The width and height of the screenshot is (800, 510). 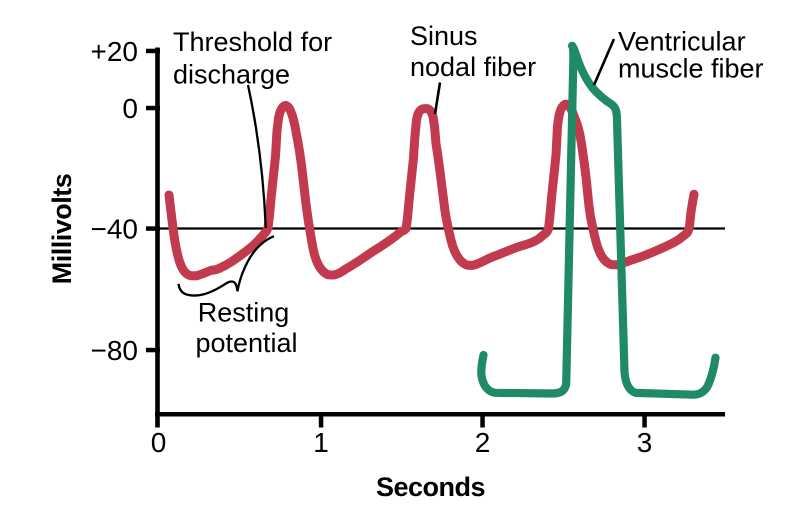 What do you see at coordinates (252, 42) in the screenshot?
I see `svg-text: Threshold for` at bounding box center [252, 42].